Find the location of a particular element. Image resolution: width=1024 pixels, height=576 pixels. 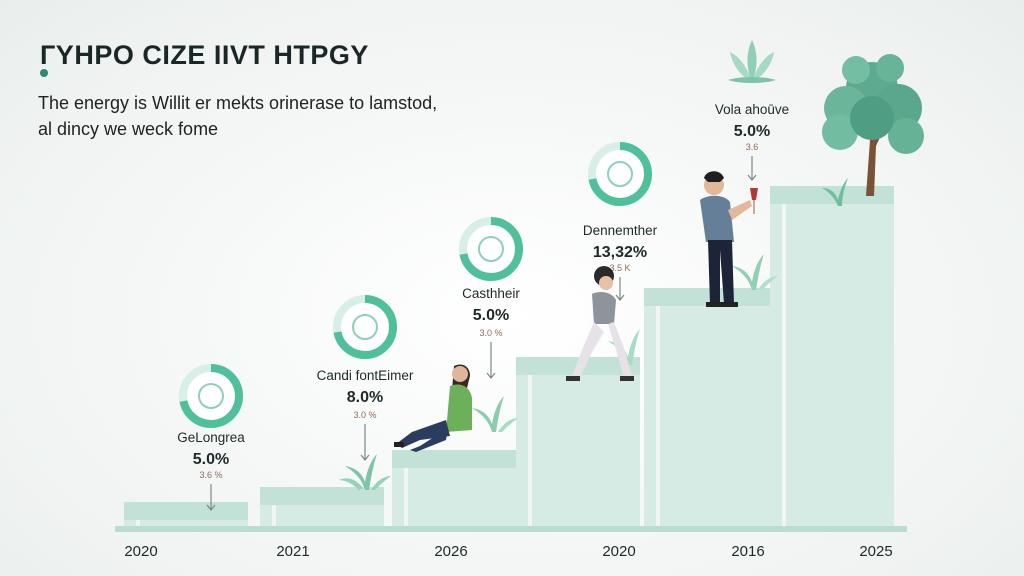

swirl-ring-icon is located at coordinates (491, 249).